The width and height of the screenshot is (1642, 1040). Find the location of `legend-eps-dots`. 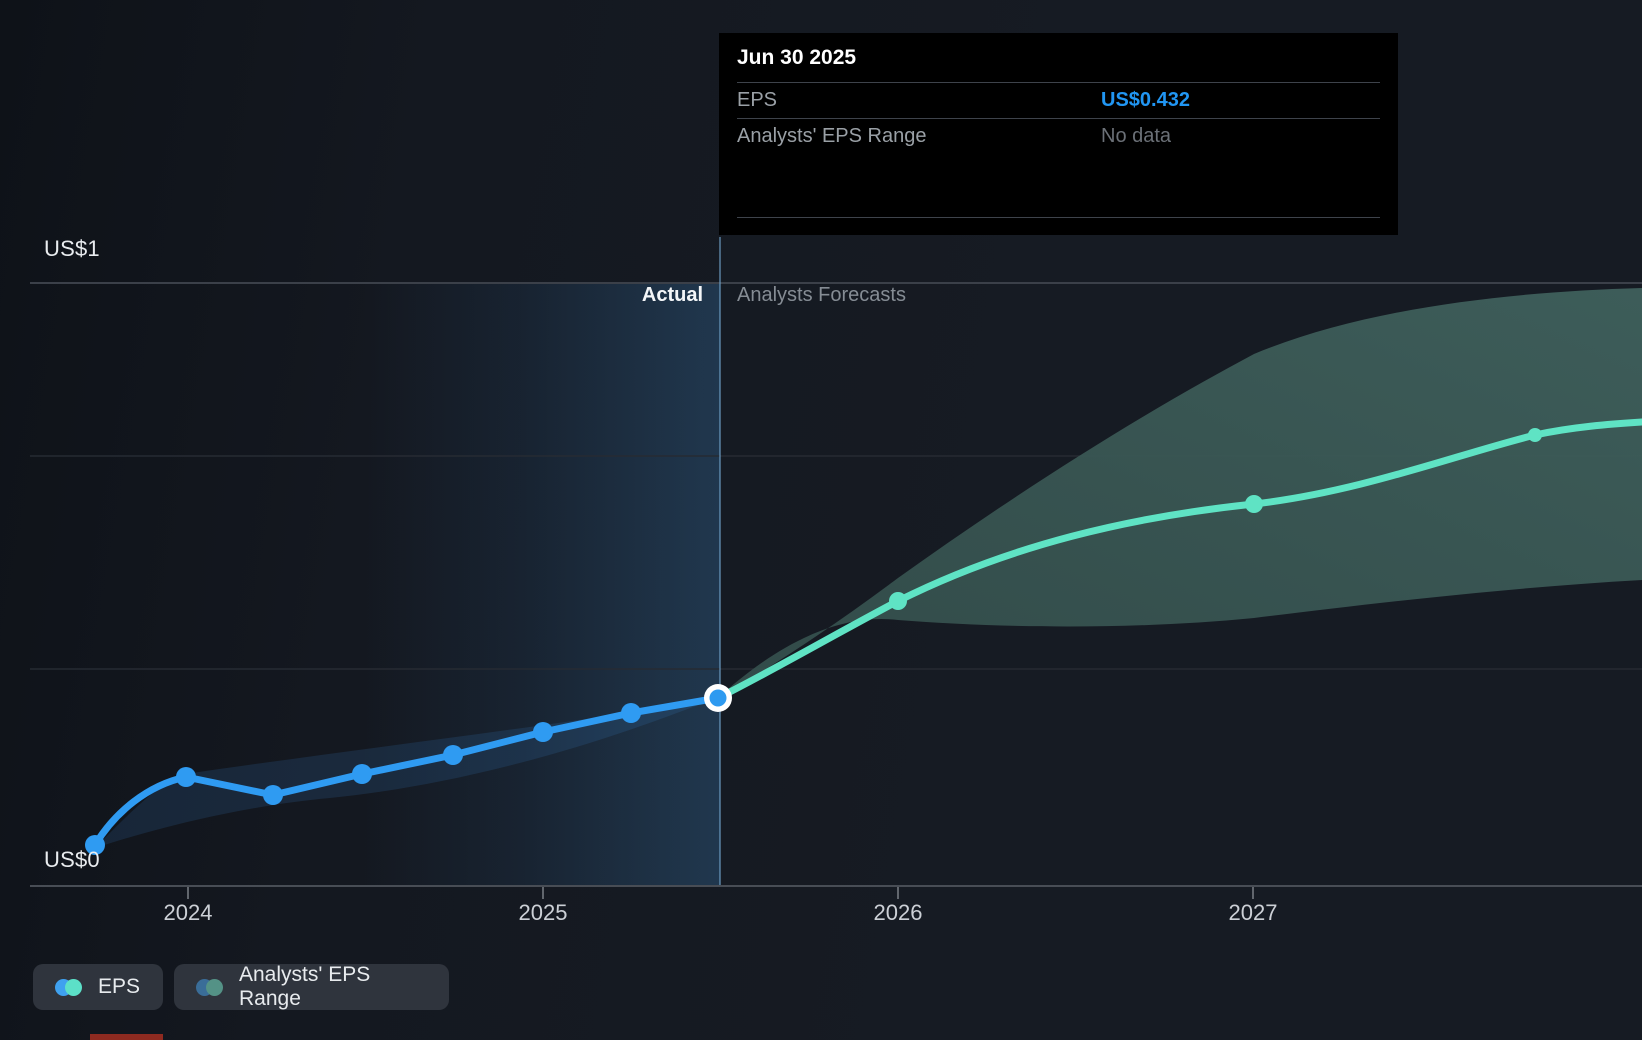

legend-eps-dots is located at coordinates (68, 987).